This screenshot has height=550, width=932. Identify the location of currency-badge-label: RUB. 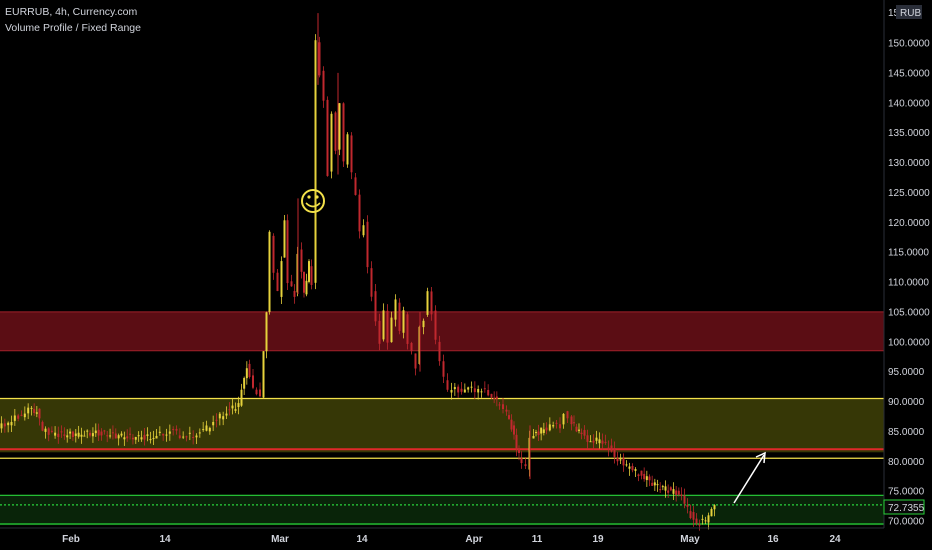
(910, 13).